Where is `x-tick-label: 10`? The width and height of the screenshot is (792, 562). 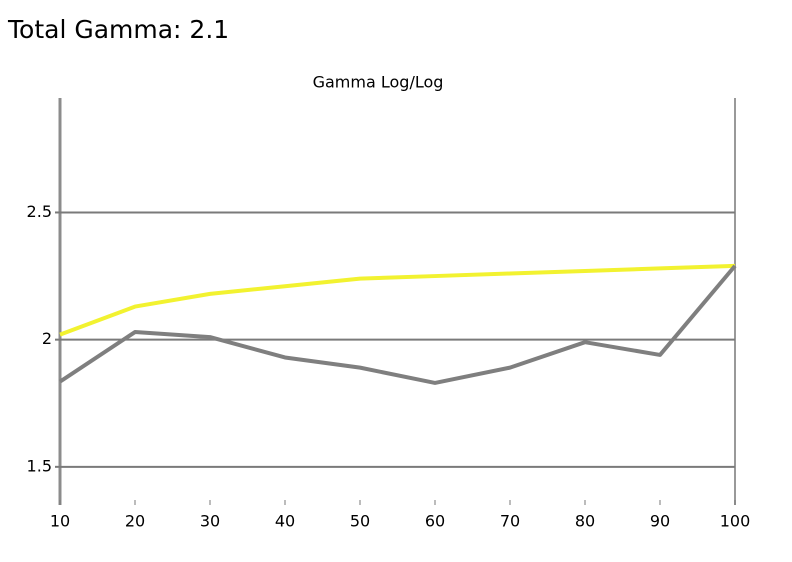 x-tick-label: 10 is located at coordinates (60, 521).